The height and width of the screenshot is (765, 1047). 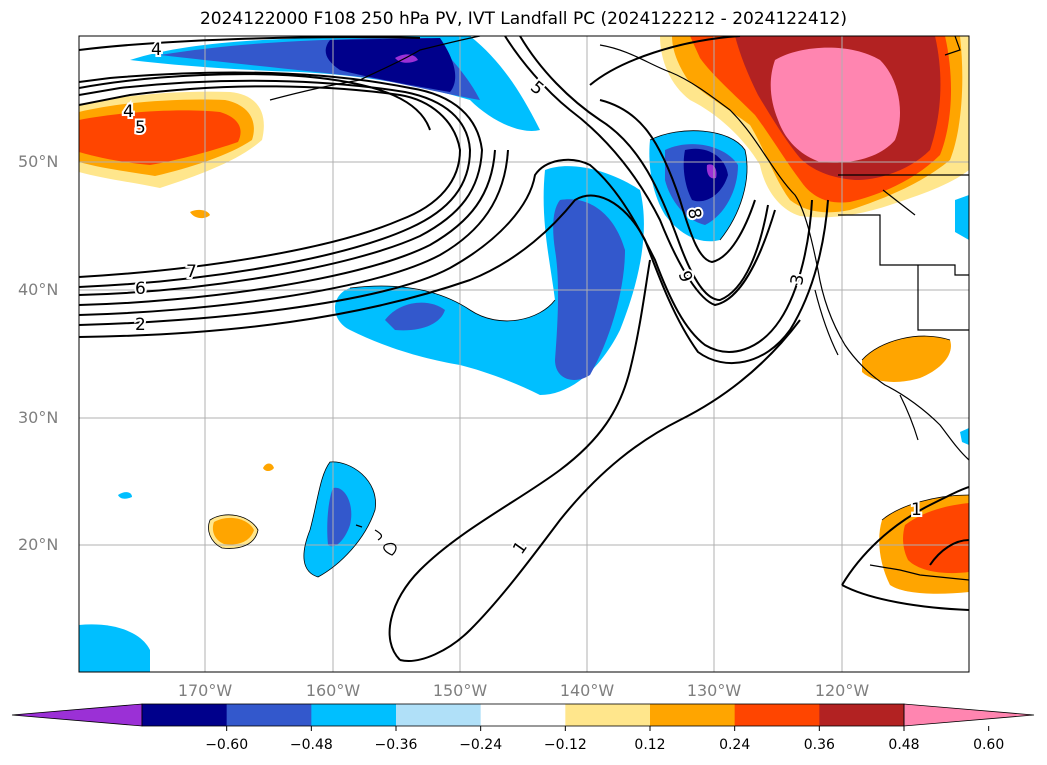 I want to click on contour-label: 2, so click(x=140, y=325).